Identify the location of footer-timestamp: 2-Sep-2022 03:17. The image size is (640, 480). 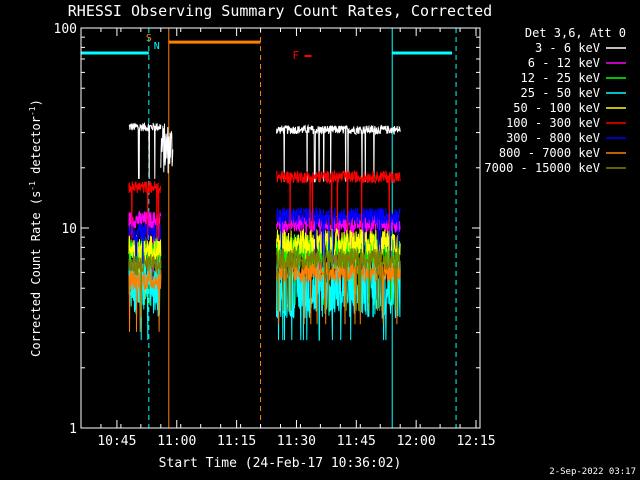
(592, 472).